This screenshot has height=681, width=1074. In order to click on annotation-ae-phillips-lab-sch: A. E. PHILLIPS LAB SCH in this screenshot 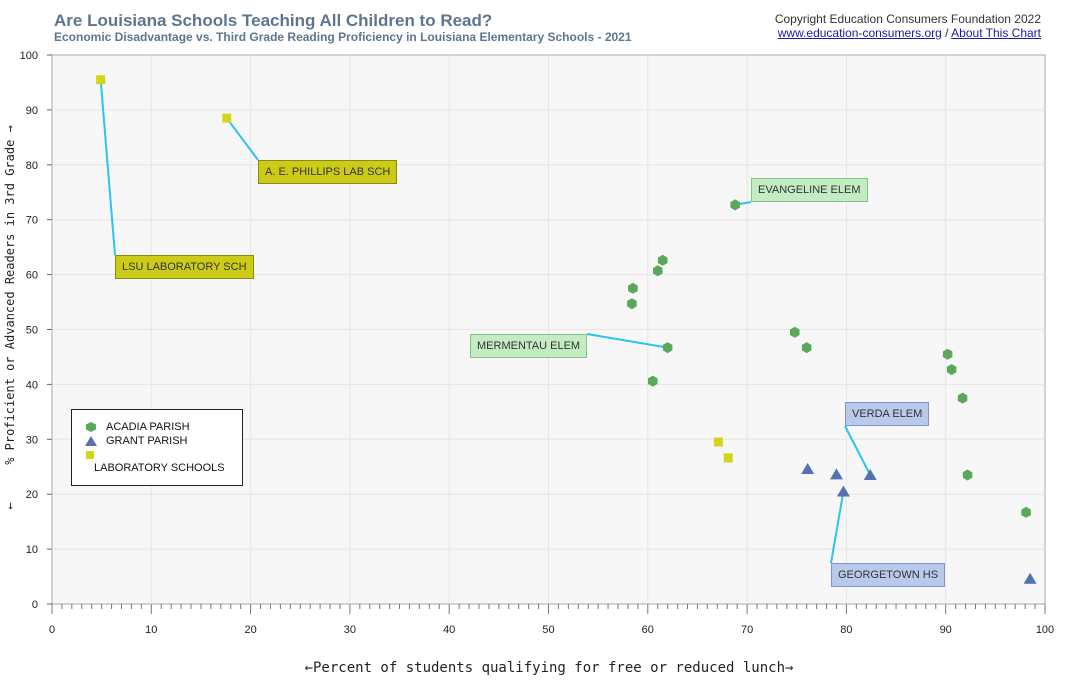, I will do `click(328, 172)`.